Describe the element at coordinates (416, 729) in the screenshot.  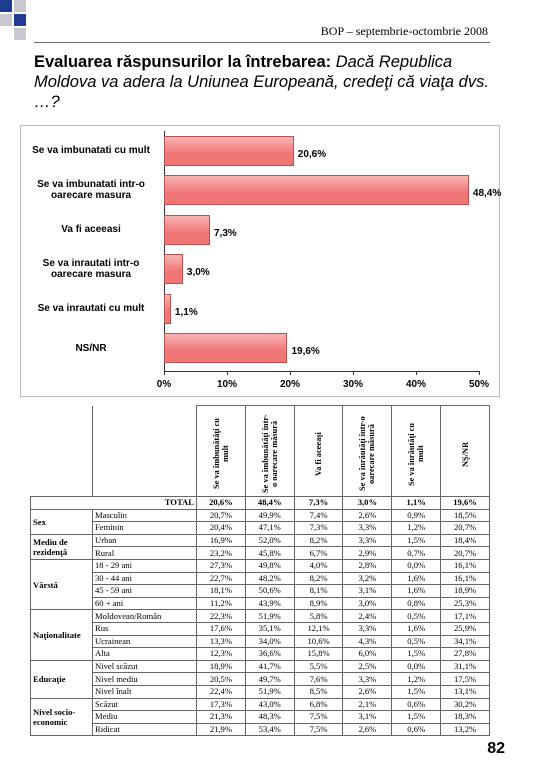
I see `cell: 0,6%` at that location.